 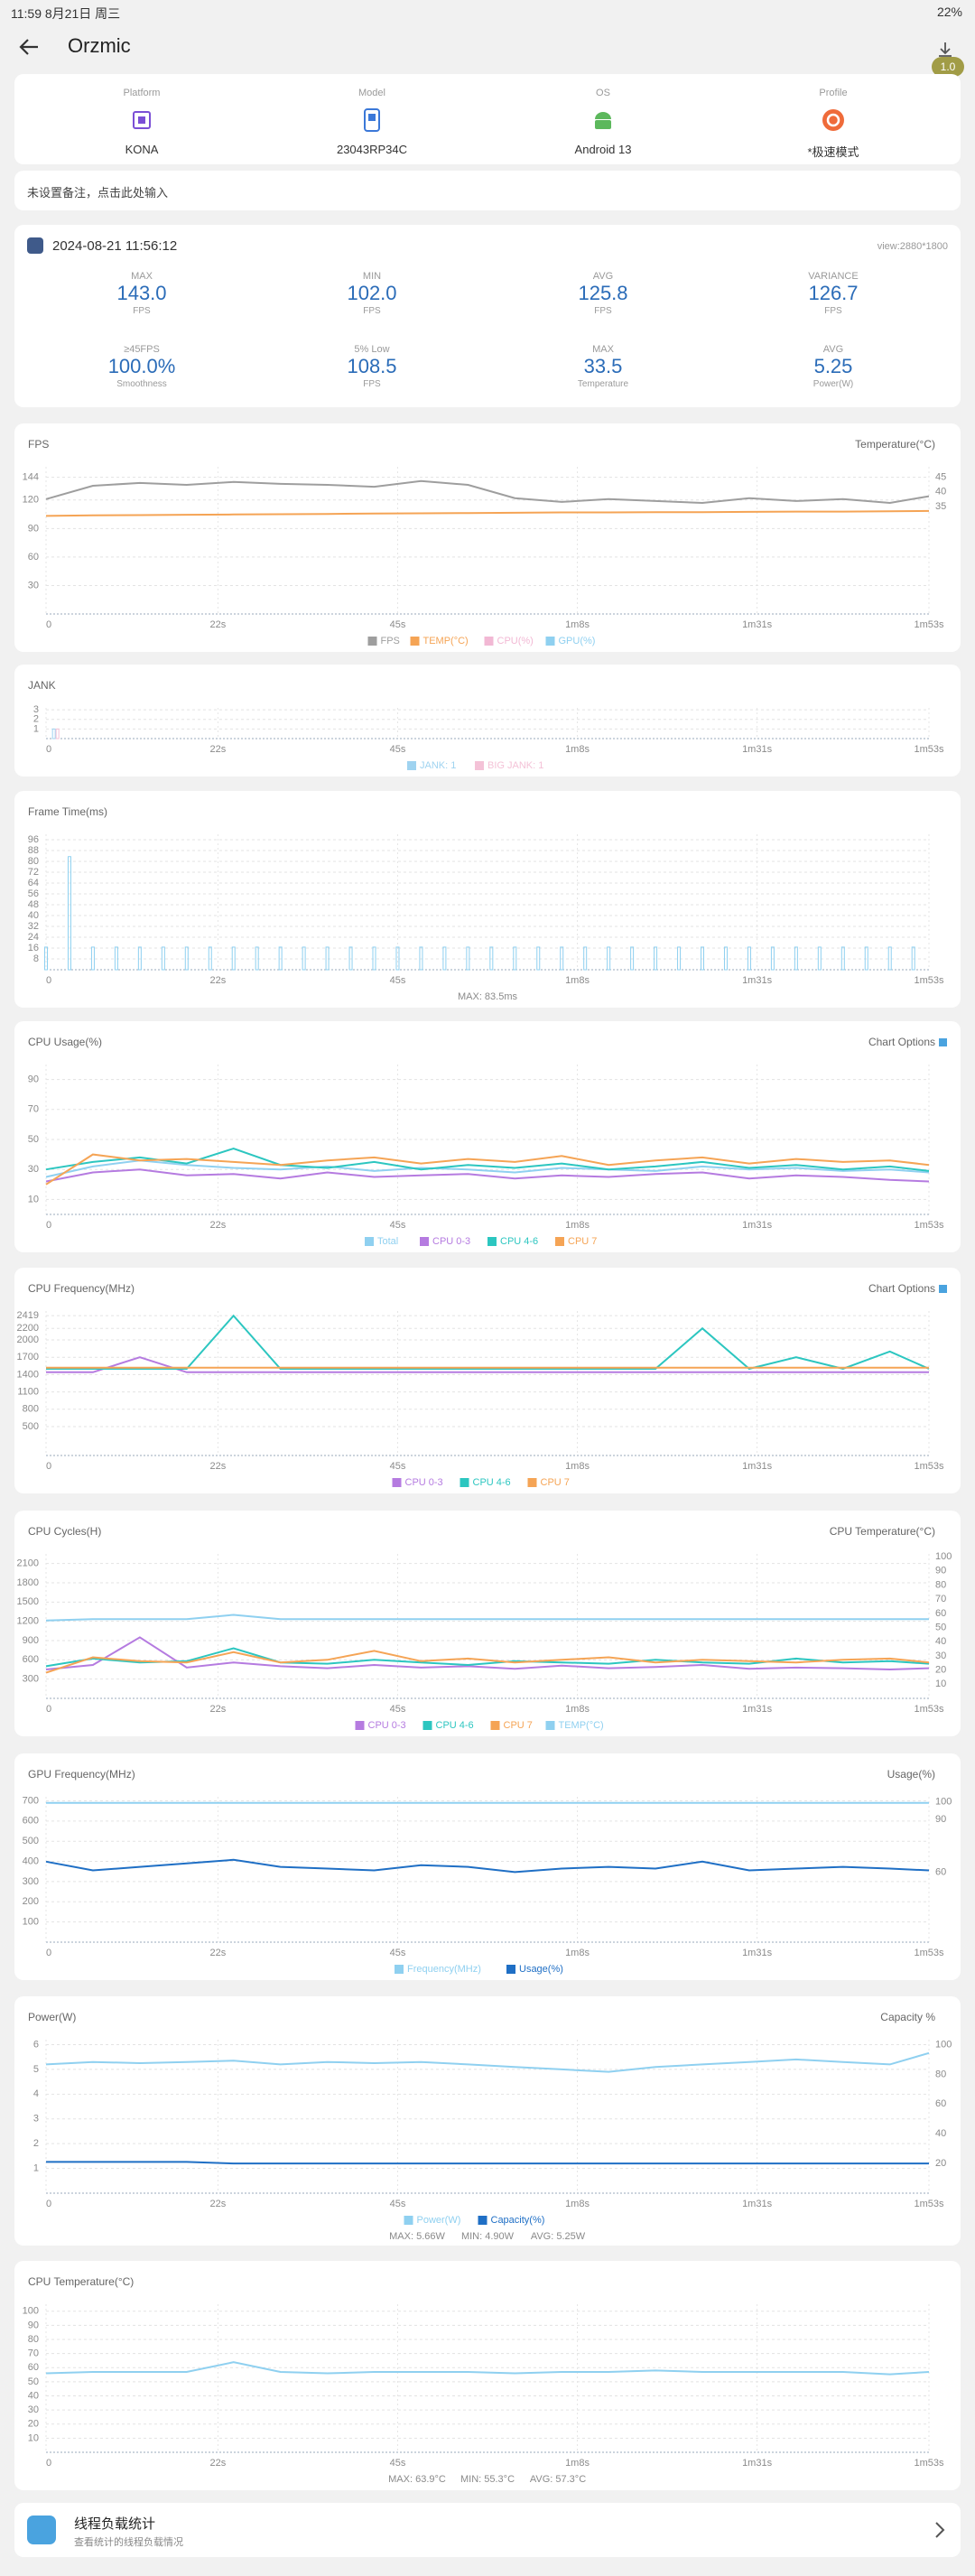 I want to click on y2-tick-label: 50, so click(x=940, y=1627).